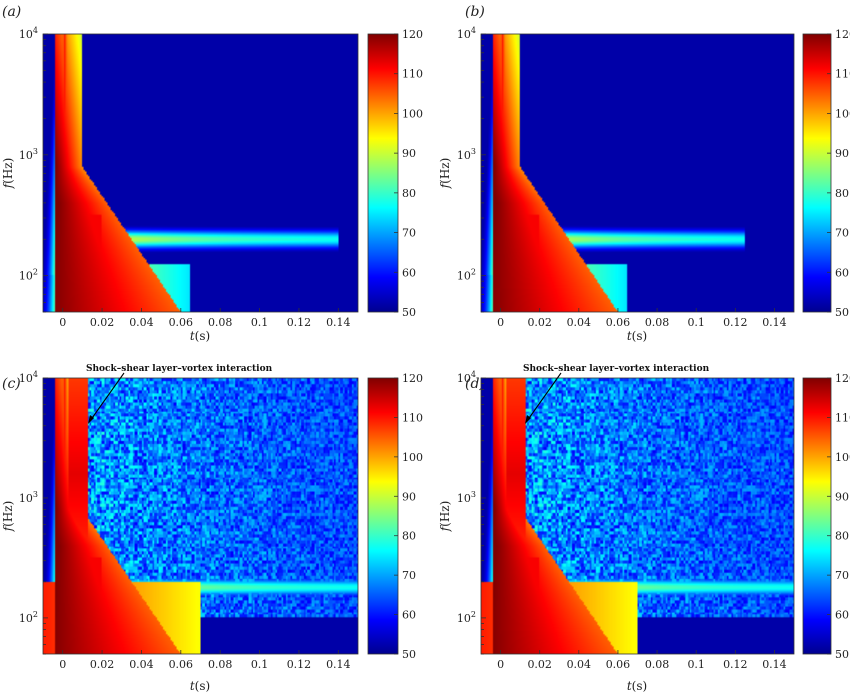 The image size is (850, 696). I want to click on x-ticks-b: 0 0.02 0.04 0.06 0.08 0.1 0.12 0.14, so click(642, 318).